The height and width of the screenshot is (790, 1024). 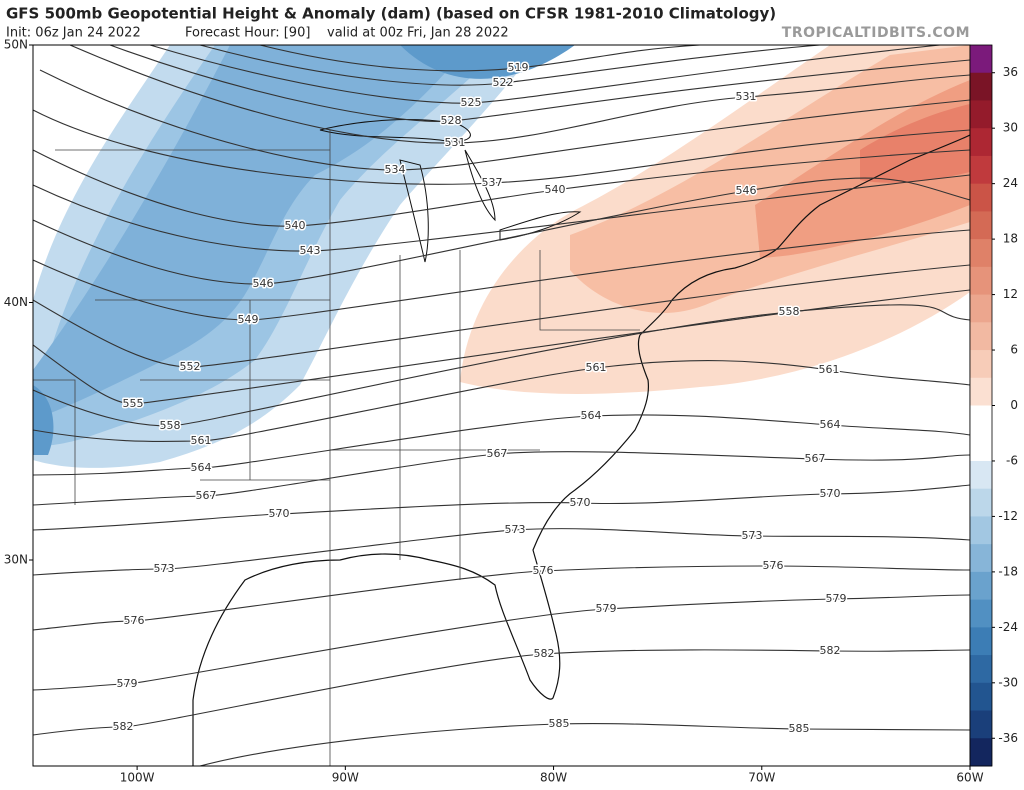 What do you see at coordinates (993, 405) in the screenshot?
I see `colorbar: 36 30 24 18 12 6 0 -6 -12 -18 -24 -30 -36` at bounding box center [993, 405].